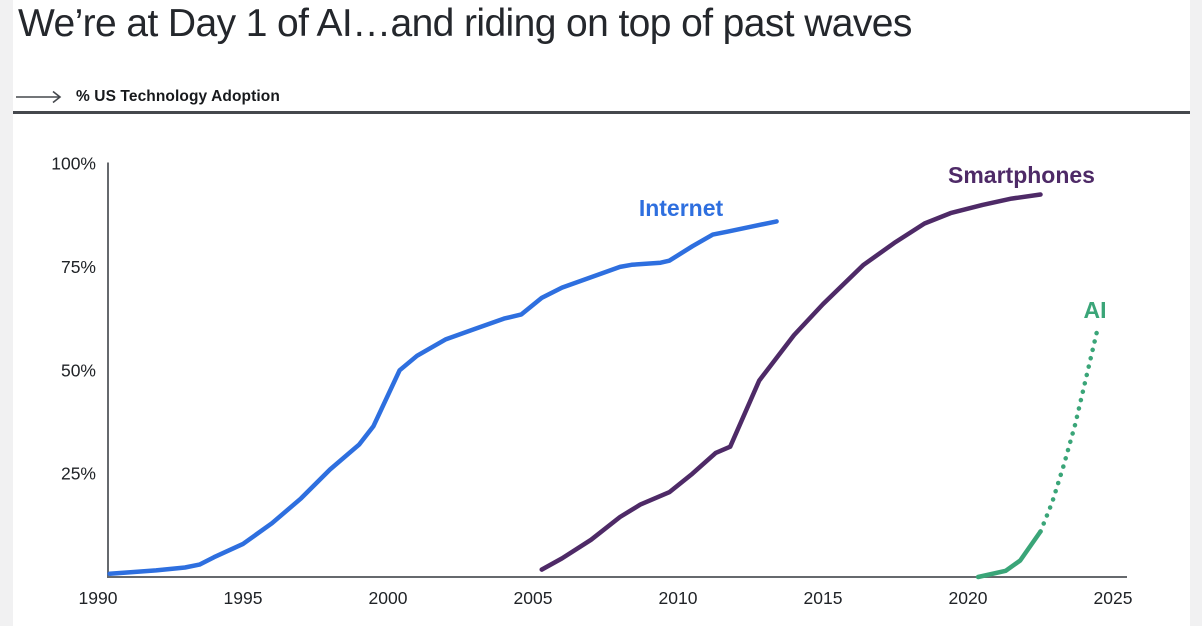  Describe the element at coordinates (78, 474) in the screenshot. I see `y-tick-label: 25%` at that location.